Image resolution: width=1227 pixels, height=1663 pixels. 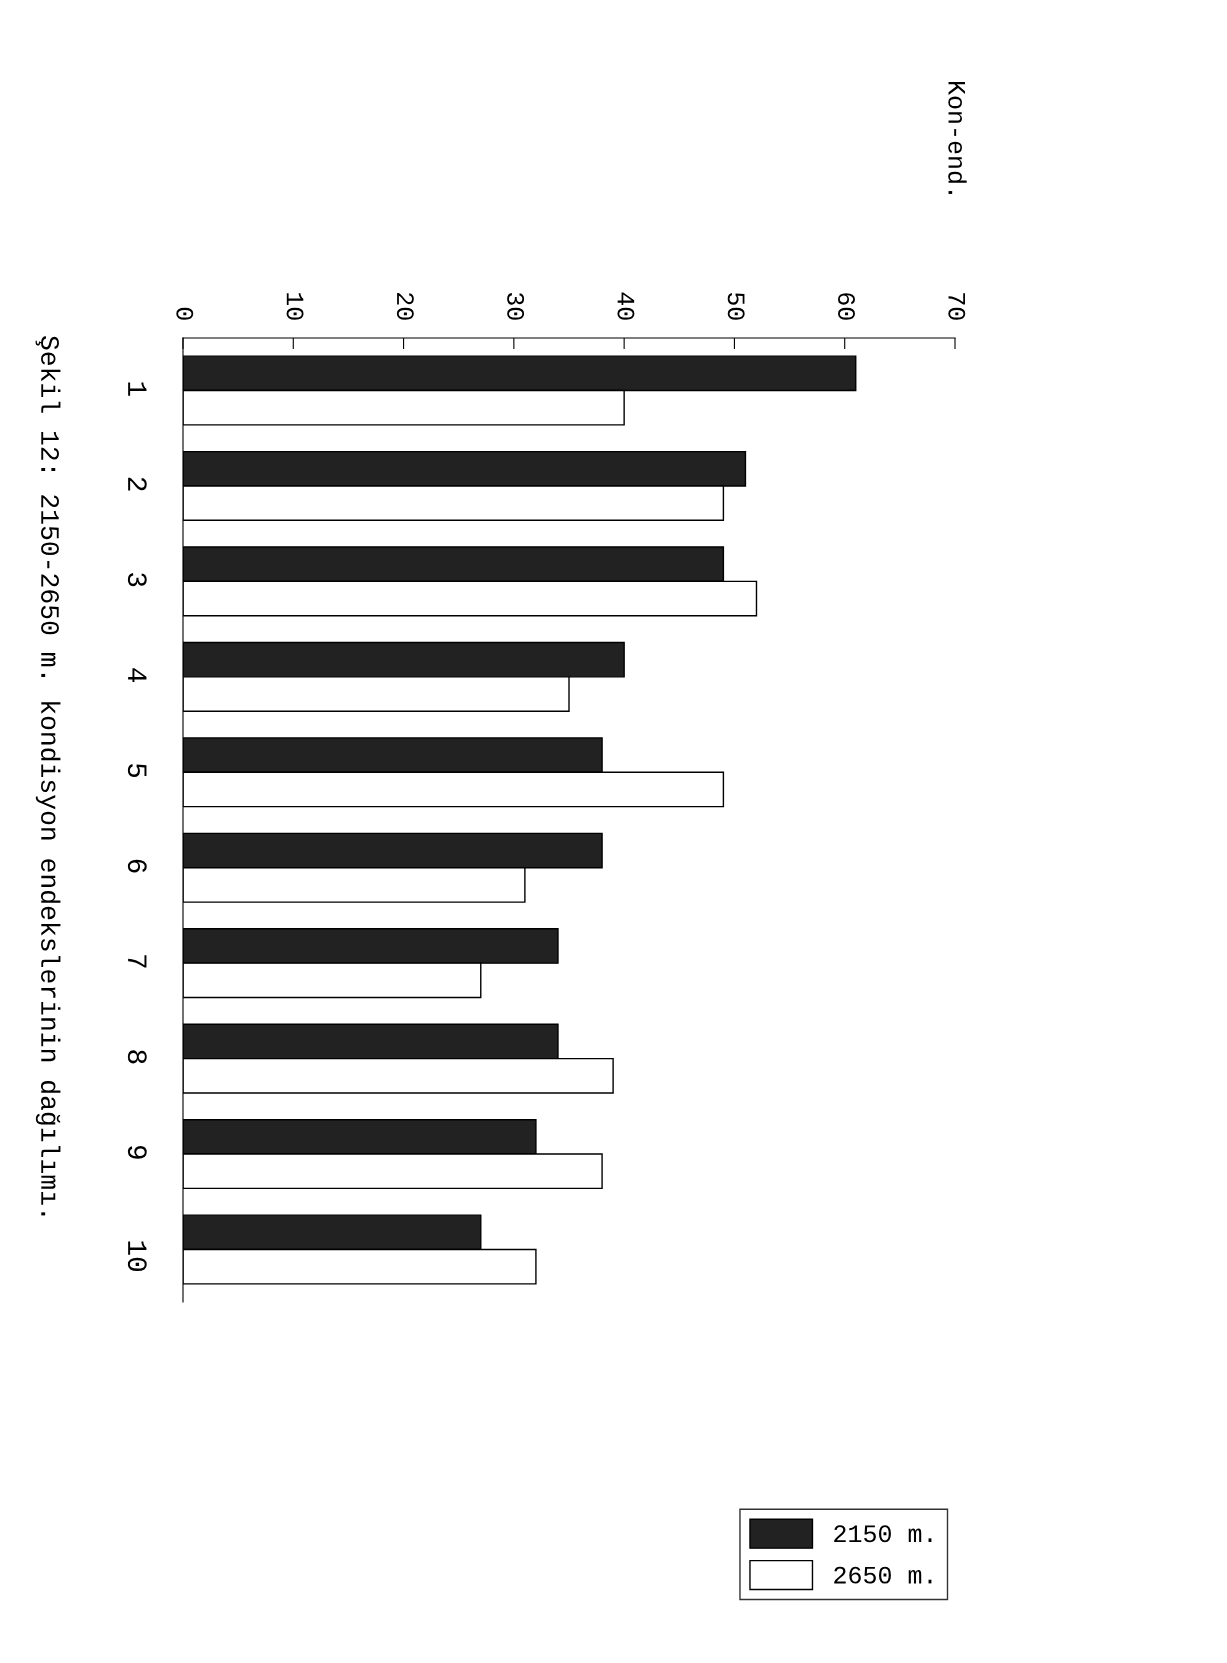 I want to click on y-tick-label: 7, so click(x=137, y=961).